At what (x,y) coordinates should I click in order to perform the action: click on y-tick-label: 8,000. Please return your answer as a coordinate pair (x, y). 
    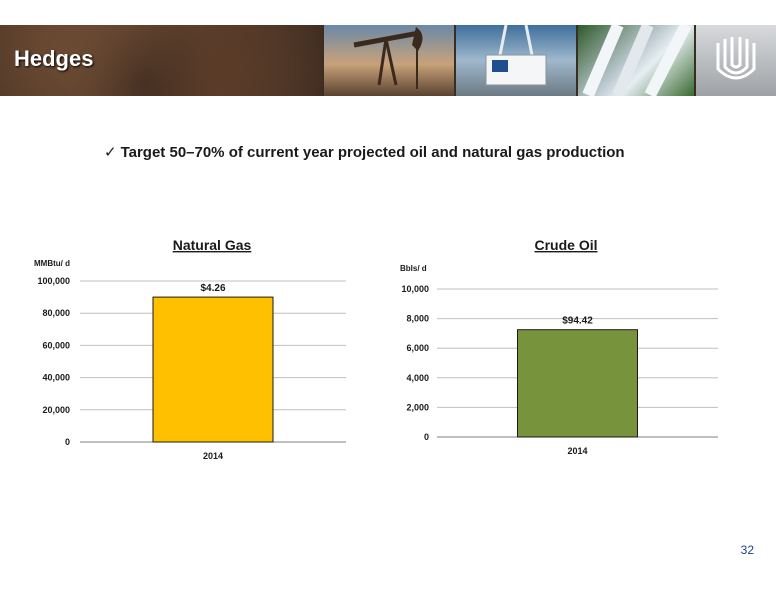
    Looking at the image, I should click on (417, 319).